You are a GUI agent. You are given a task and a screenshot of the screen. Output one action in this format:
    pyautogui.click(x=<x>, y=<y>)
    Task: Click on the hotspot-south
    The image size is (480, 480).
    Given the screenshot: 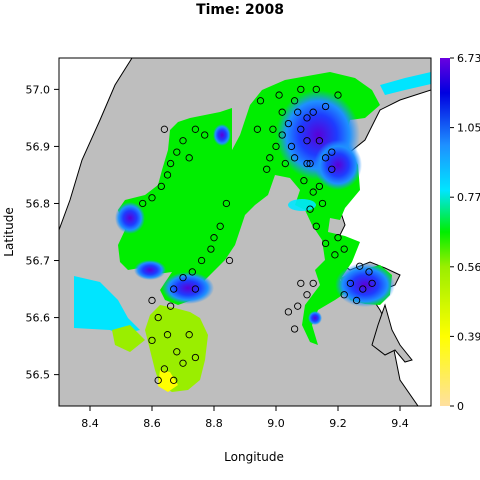 What is the action you would take?
    pyautogui.click(x=188, y=288)
    